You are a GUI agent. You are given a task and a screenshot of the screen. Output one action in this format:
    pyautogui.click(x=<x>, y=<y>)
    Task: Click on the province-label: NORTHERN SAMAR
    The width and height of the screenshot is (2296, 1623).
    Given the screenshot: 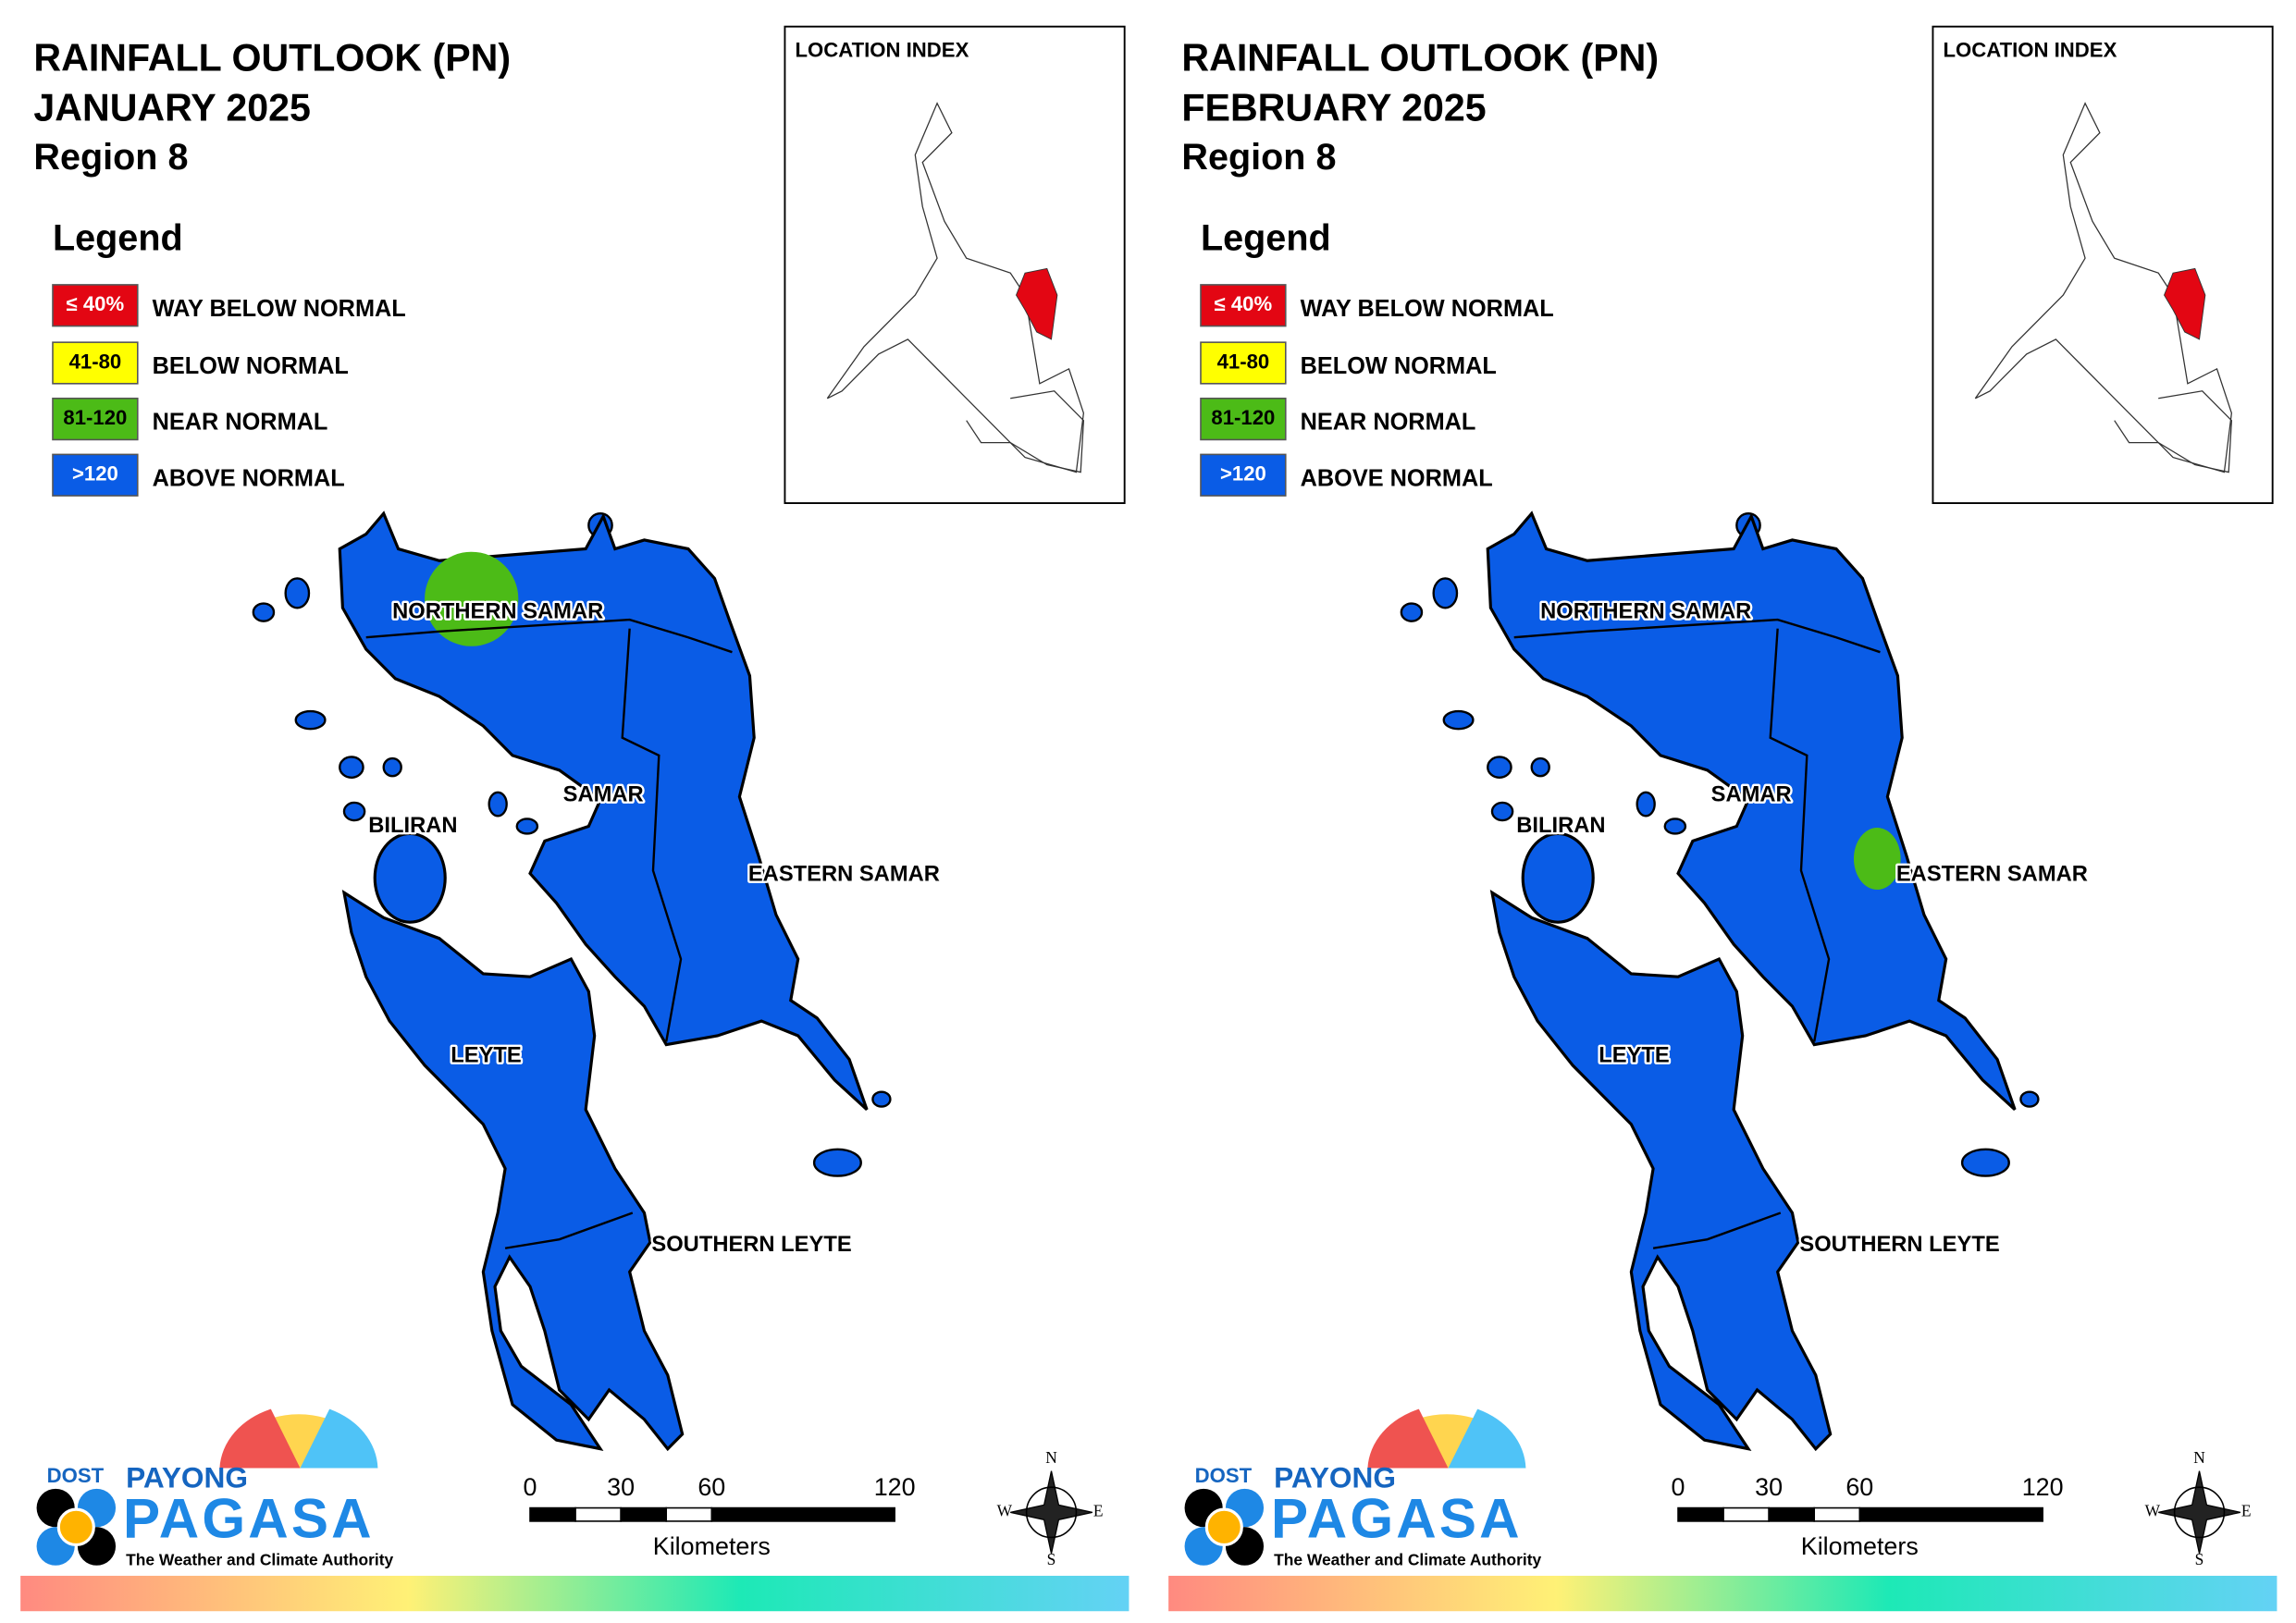 What is the action you would take?
    pyautogui.click(x=497, y=610)
    